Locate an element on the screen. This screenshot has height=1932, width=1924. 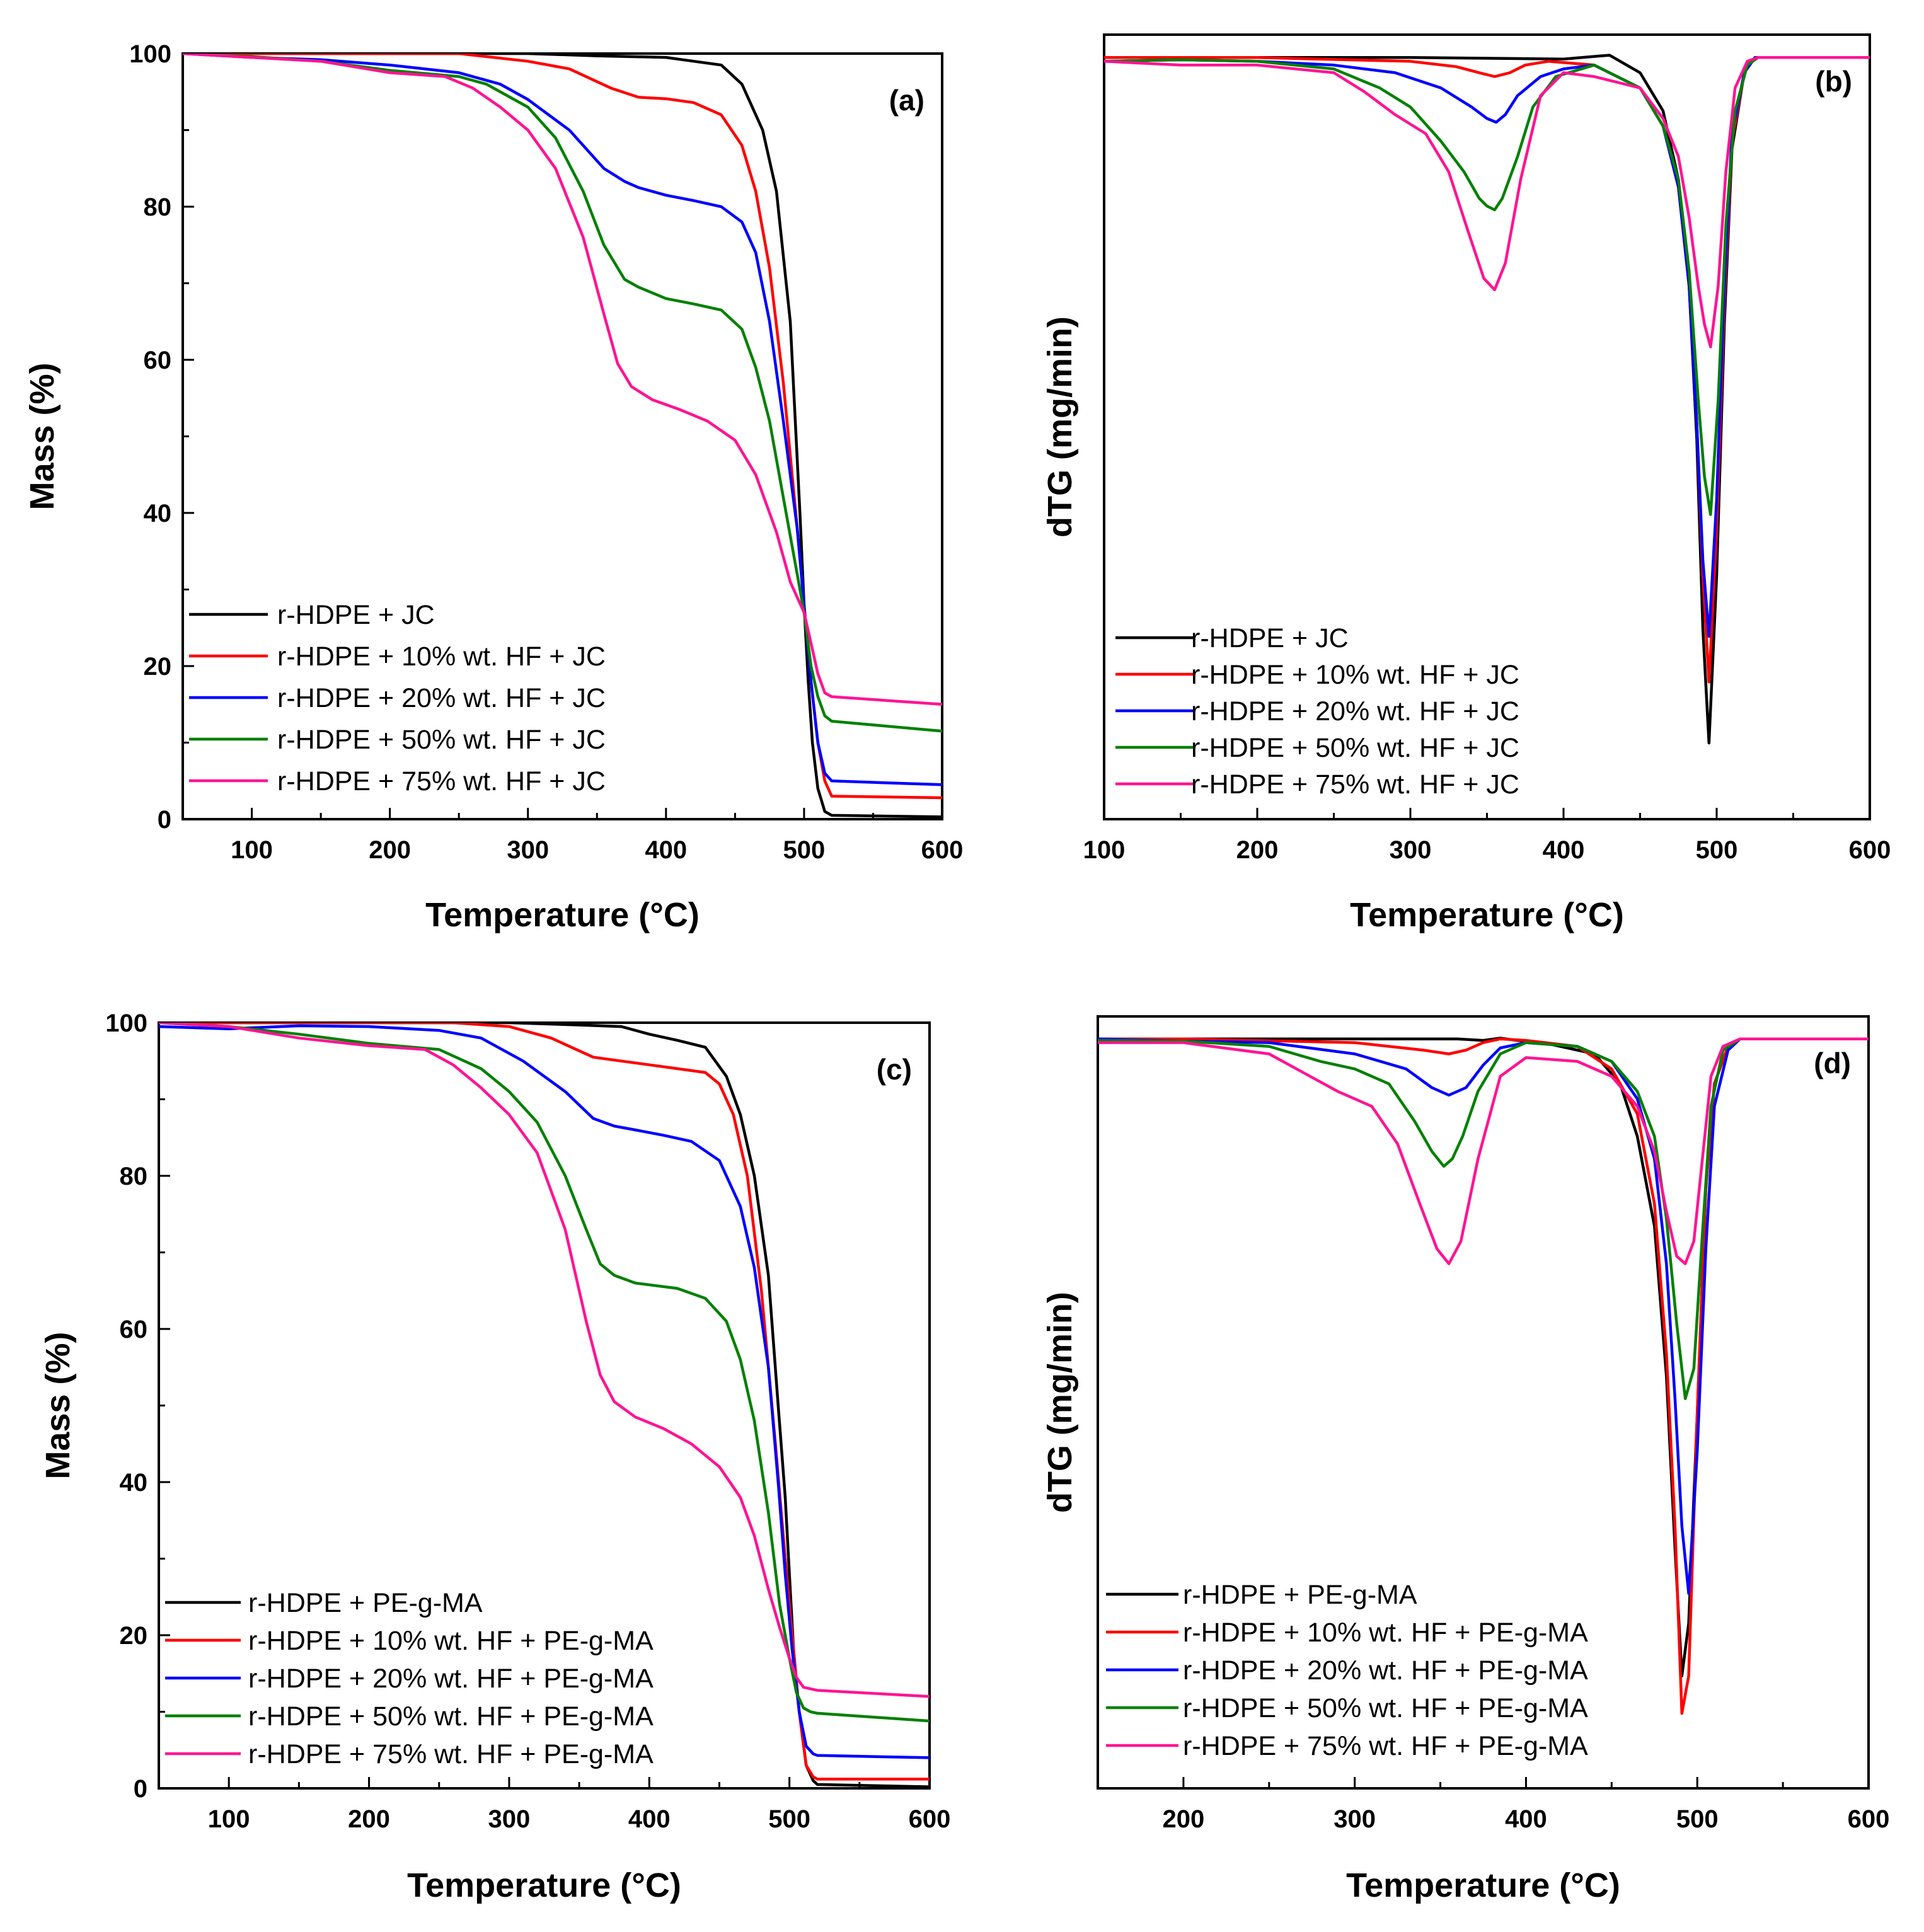
panel-label: (c) is located at coordinates (894, 1069).